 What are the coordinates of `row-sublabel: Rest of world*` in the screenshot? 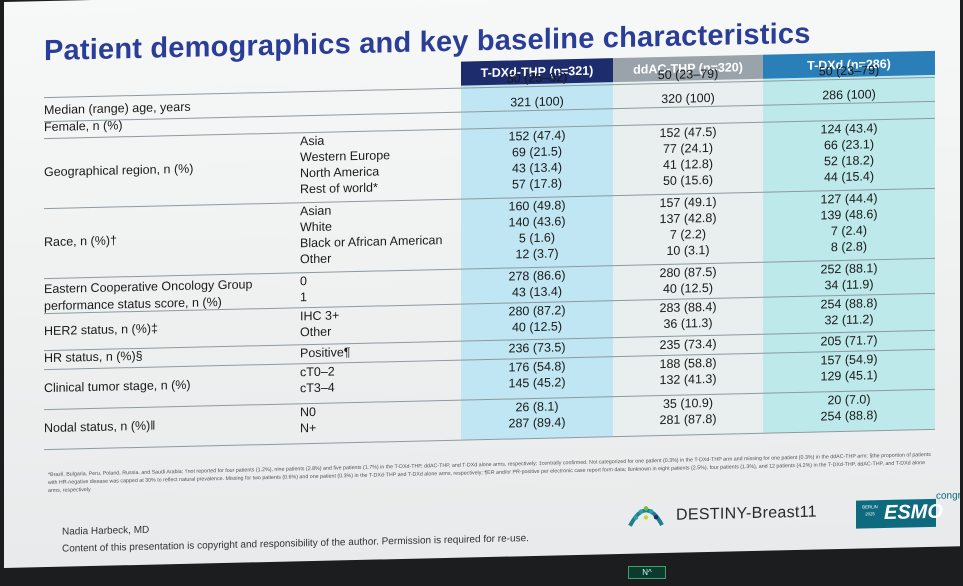 It's located at (339, 188).